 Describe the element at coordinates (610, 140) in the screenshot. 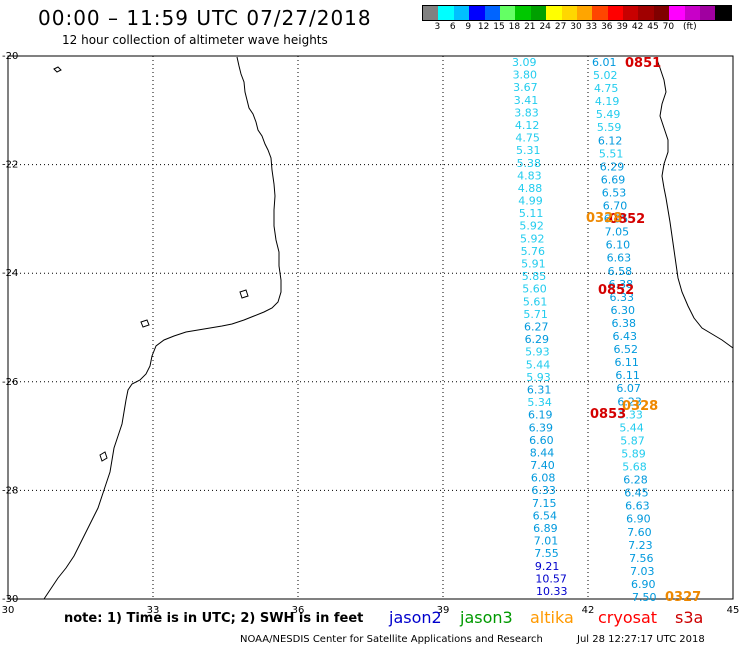

I see `wave-height-value: 6.12` at that location.